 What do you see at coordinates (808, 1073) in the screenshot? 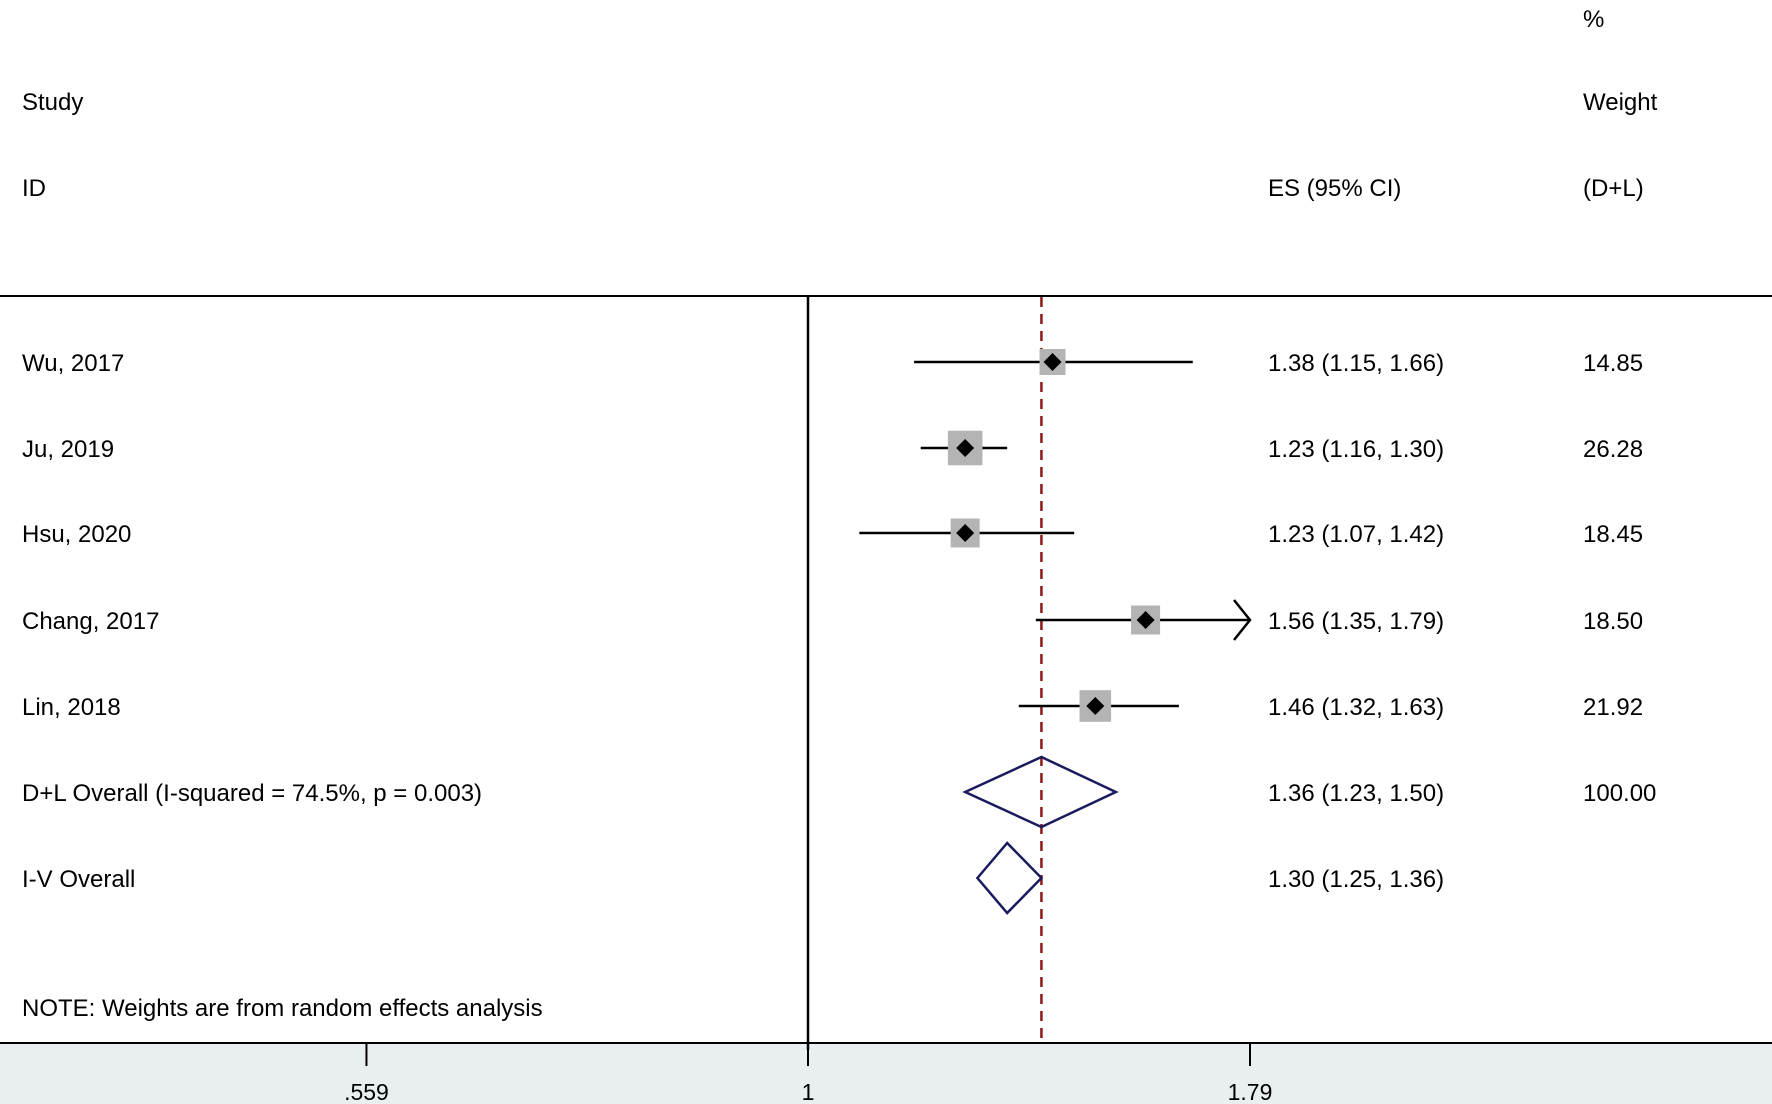
I see `x-axis: .559 1 1.79` at bounding box center [808, 1073].